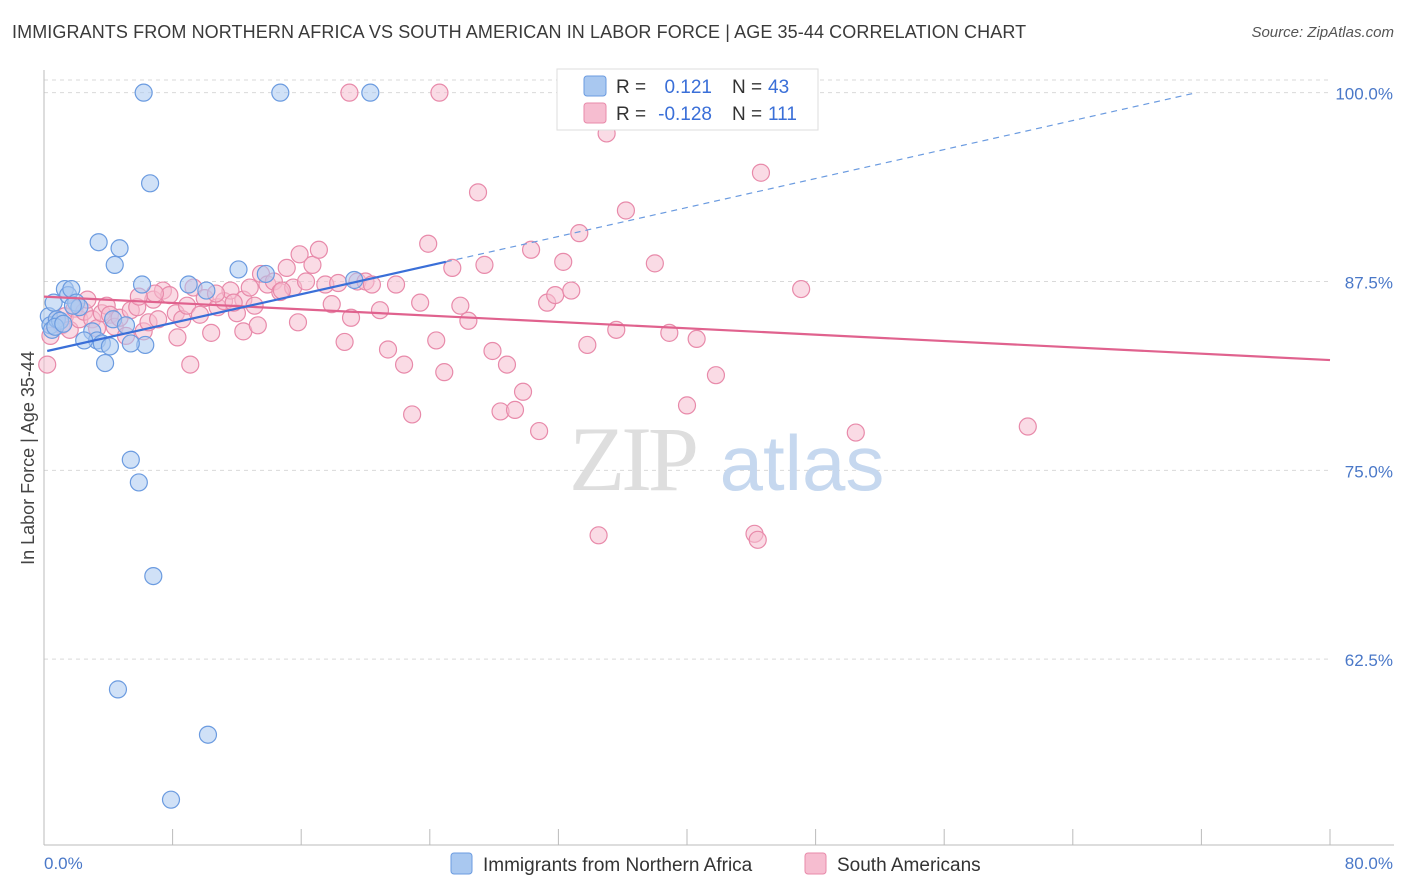 Image resolution: width=1406 pixels, height=892 pixels. Describe the element at coordinates (815, 863) in the screenshot. I see `legend-marker-south-americans` at that location.